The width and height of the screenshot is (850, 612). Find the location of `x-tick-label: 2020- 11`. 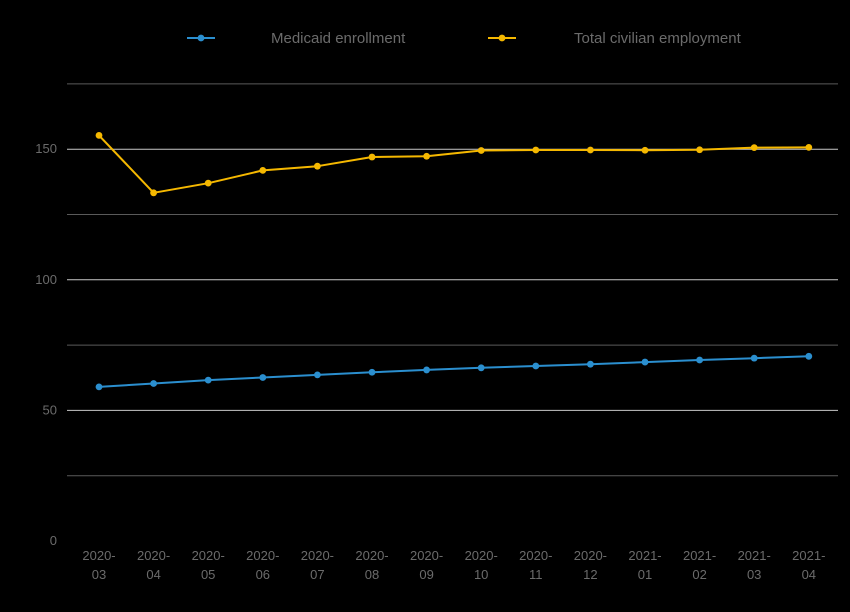

x-tick-label: 2020- 11 is located at coordinates (535, 565).